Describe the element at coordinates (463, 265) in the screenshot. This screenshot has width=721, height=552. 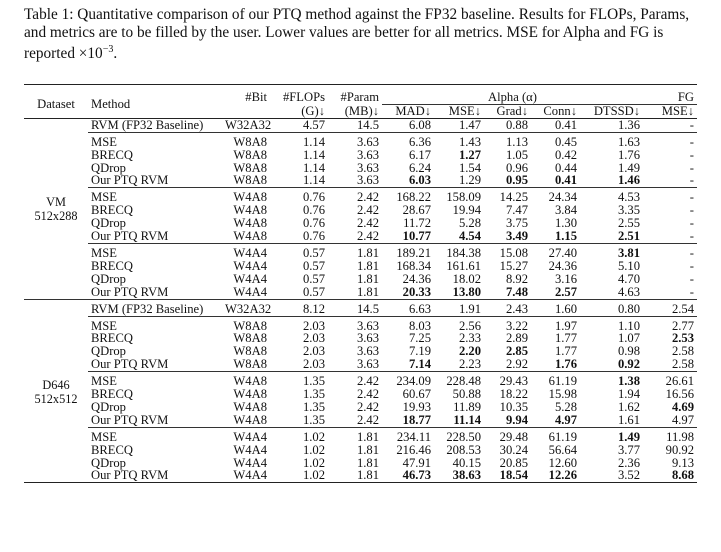
I see `mse-cell: 161.61` at that location.